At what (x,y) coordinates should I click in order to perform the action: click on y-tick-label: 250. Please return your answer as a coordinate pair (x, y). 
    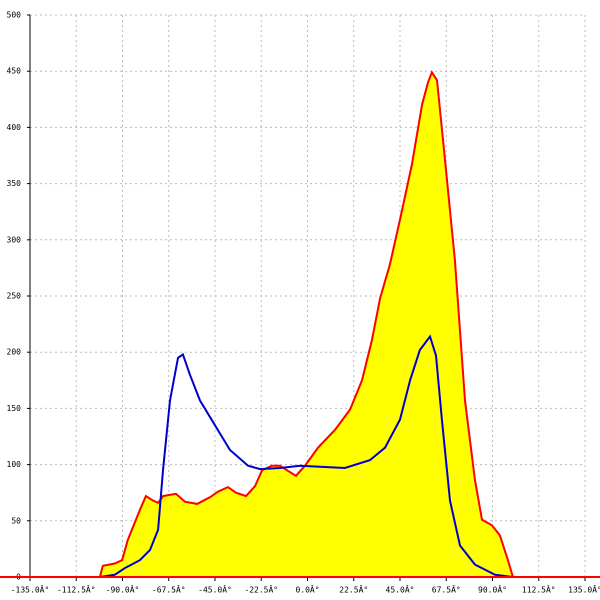
    Looking at the image, I should click on (14, 296).